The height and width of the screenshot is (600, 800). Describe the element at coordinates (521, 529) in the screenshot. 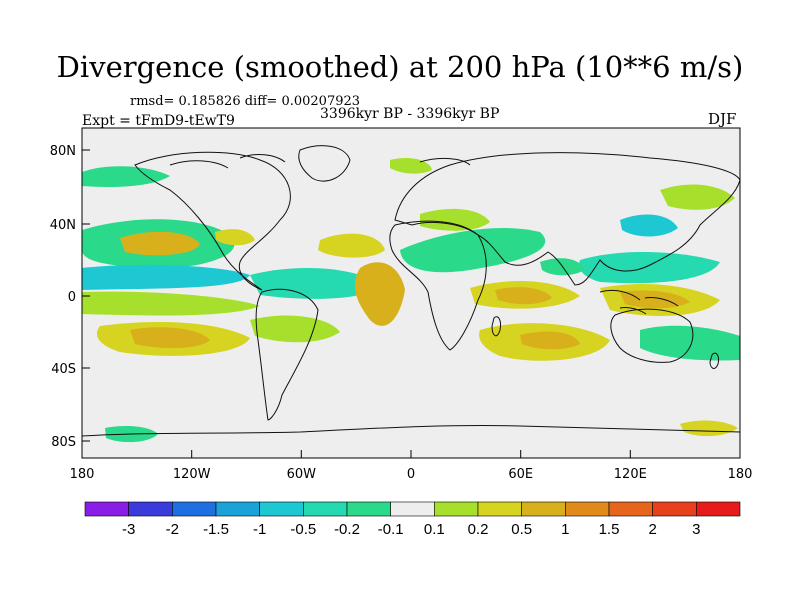

I see `colorbar-label: 0.5` at that location.